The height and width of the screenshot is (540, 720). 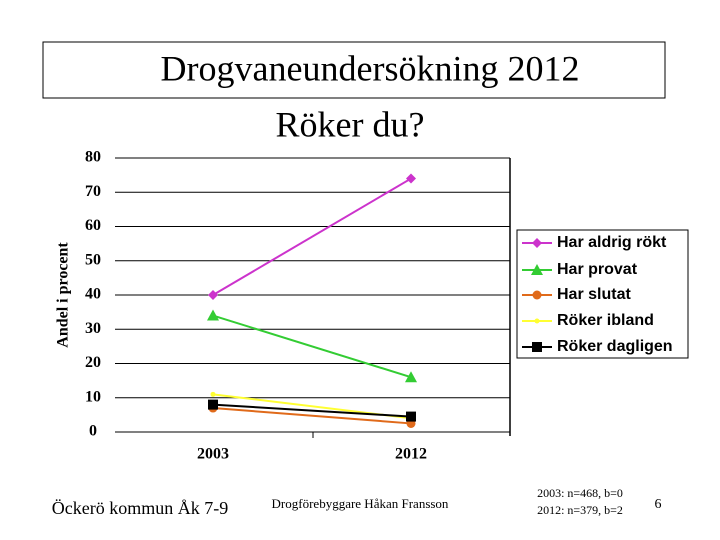 What do you see at coordinates (594, 294) in the screenshot?
I see `legend-label: Har slutat` at bounding box center [594, 294].